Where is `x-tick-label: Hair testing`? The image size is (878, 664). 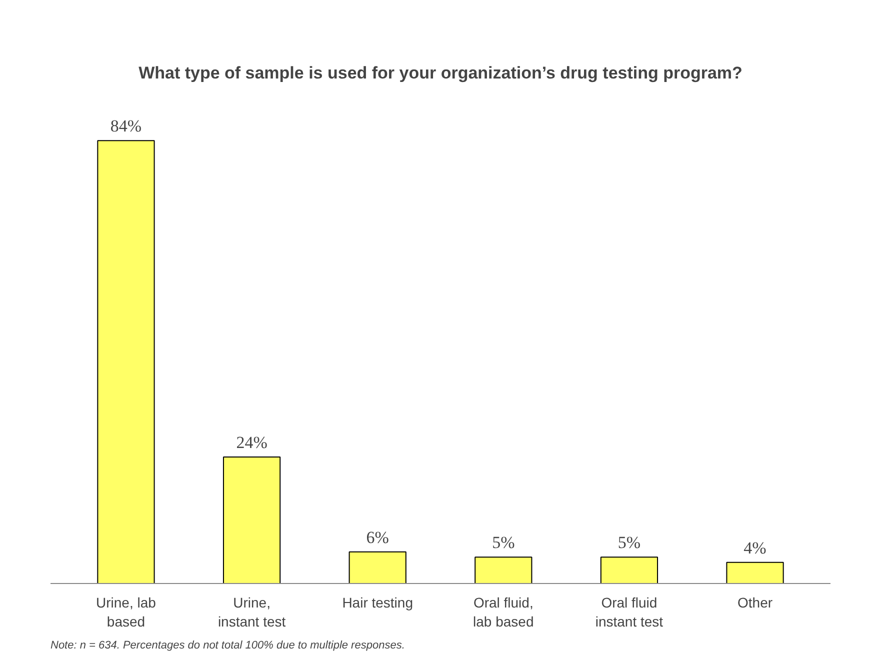 x-tick-label: Hair testing is located at coordinates (378, 602).